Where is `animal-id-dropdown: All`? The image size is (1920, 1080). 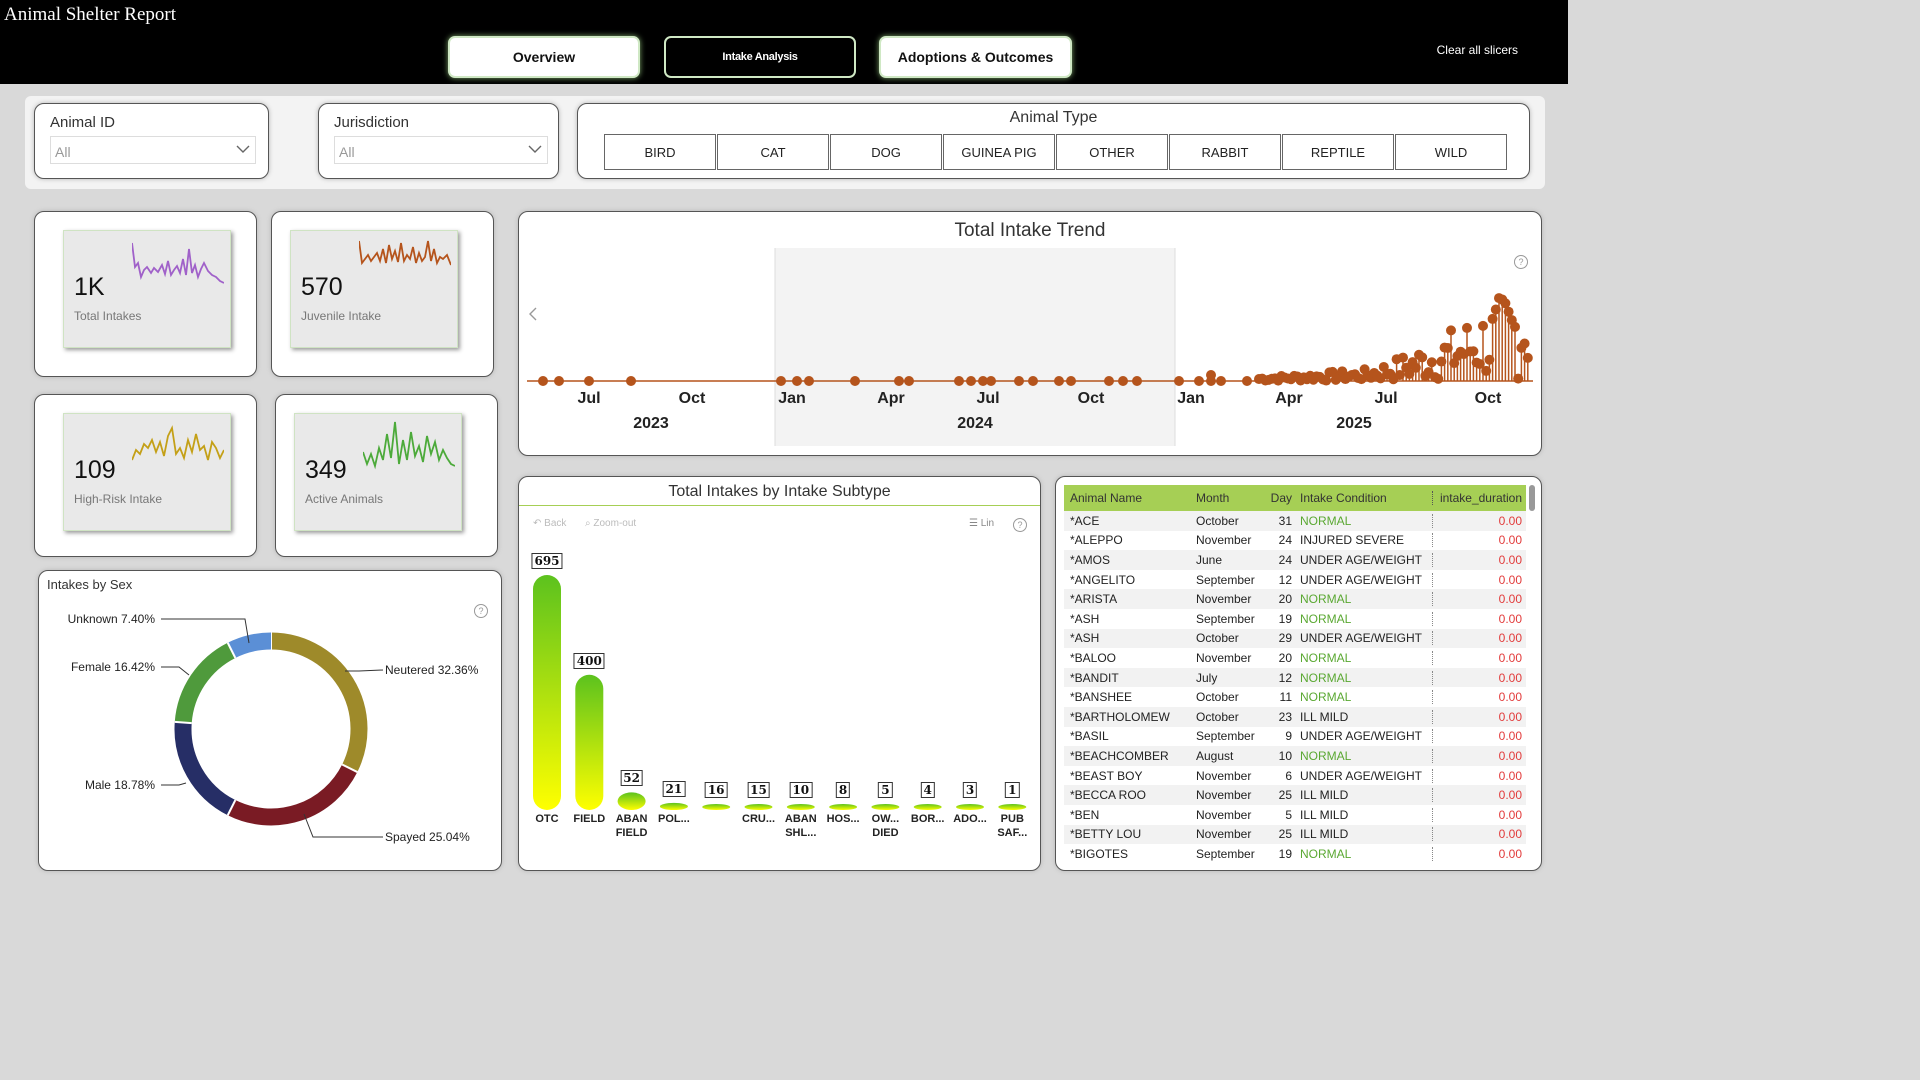 animal-id-dropdown: All is located at coordinates (153, 150).